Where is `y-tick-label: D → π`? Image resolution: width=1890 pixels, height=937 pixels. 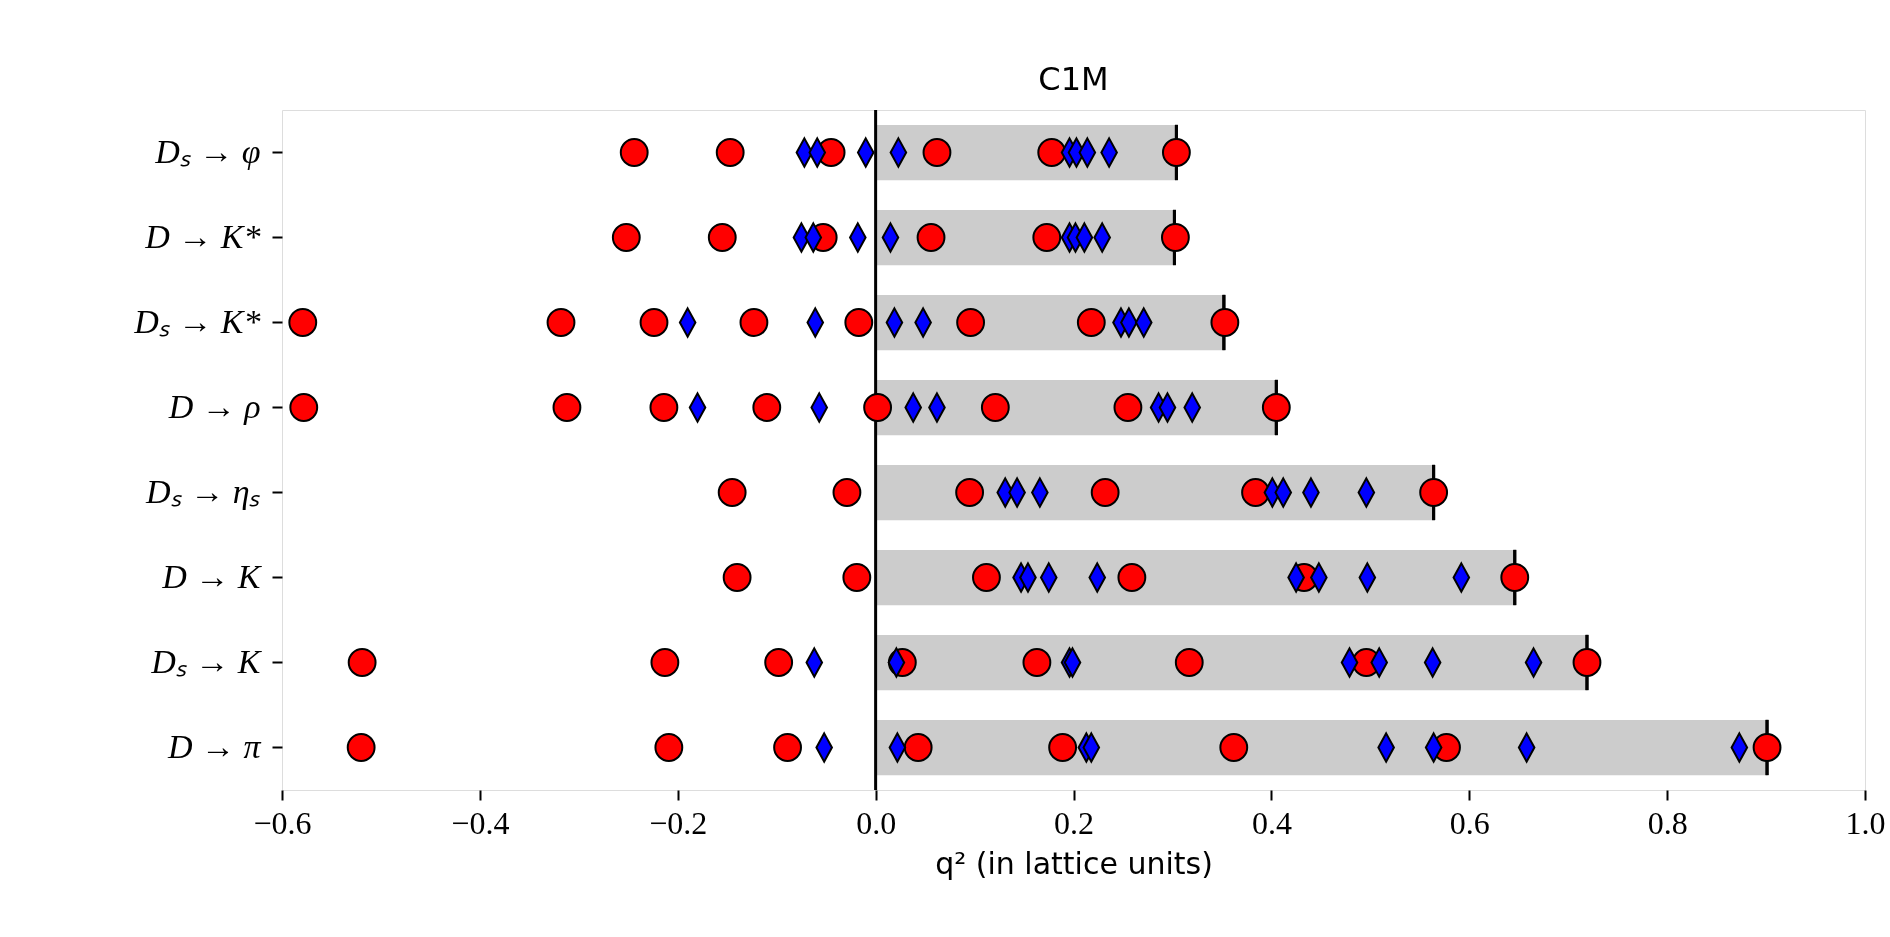
y-tick-label: D → π is located at coordinates (214, 746).